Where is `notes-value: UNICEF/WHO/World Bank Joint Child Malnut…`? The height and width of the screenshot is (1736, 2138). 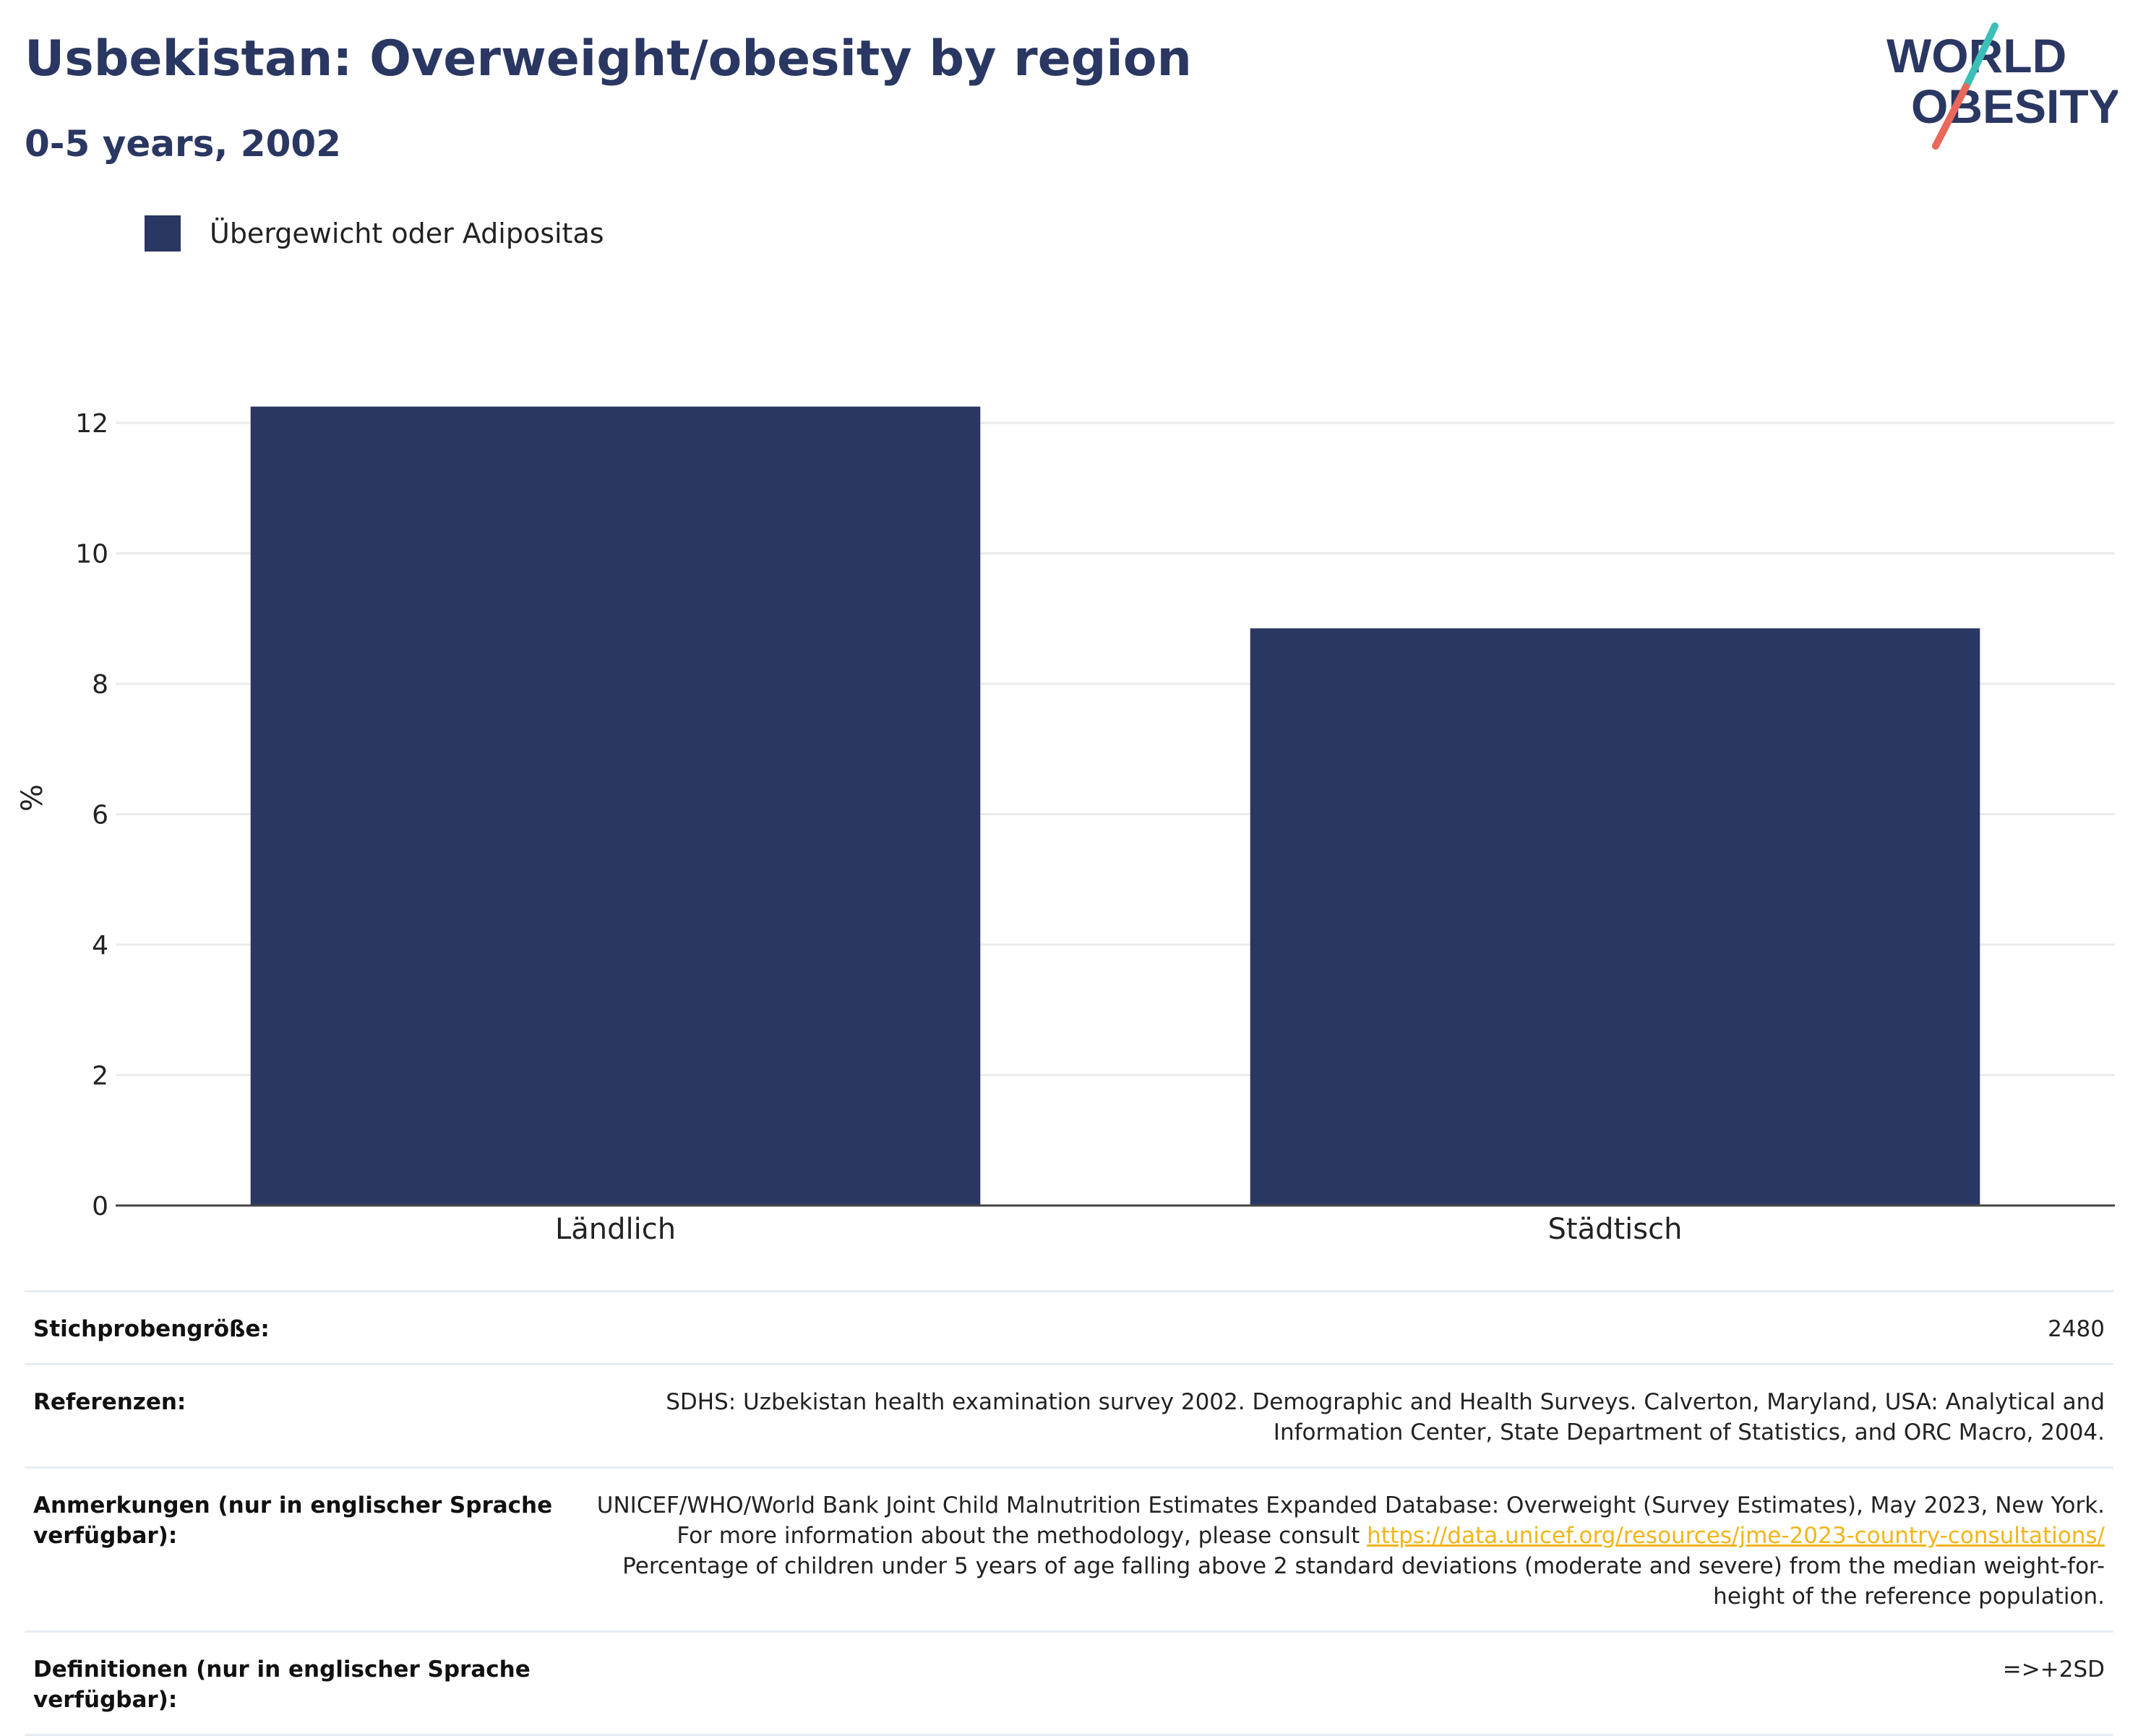 notes-value: UNICEF/WHO/World Bank Joint Child Malnut… is located at coordinates (1329, 1551).